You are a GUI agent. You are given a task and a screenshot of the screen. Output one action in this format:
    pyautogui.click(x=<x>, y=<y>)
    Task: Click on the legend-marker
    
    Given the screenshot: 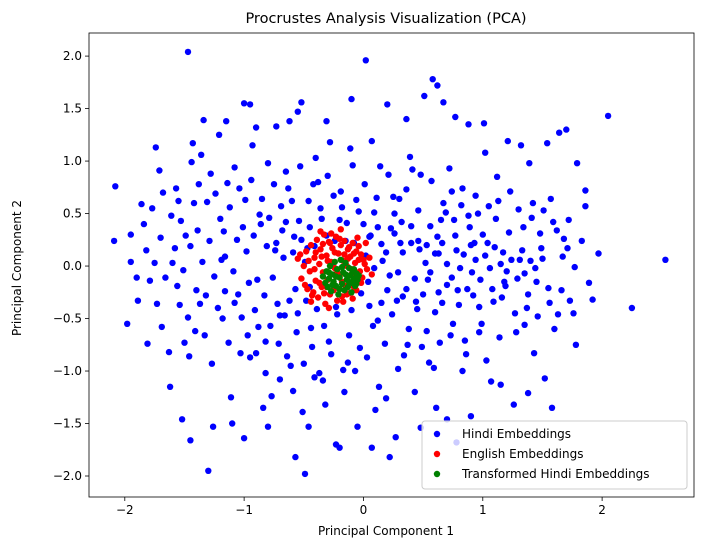 What is the action you would take?
    pyautogui.click(x=437, y=454)
    